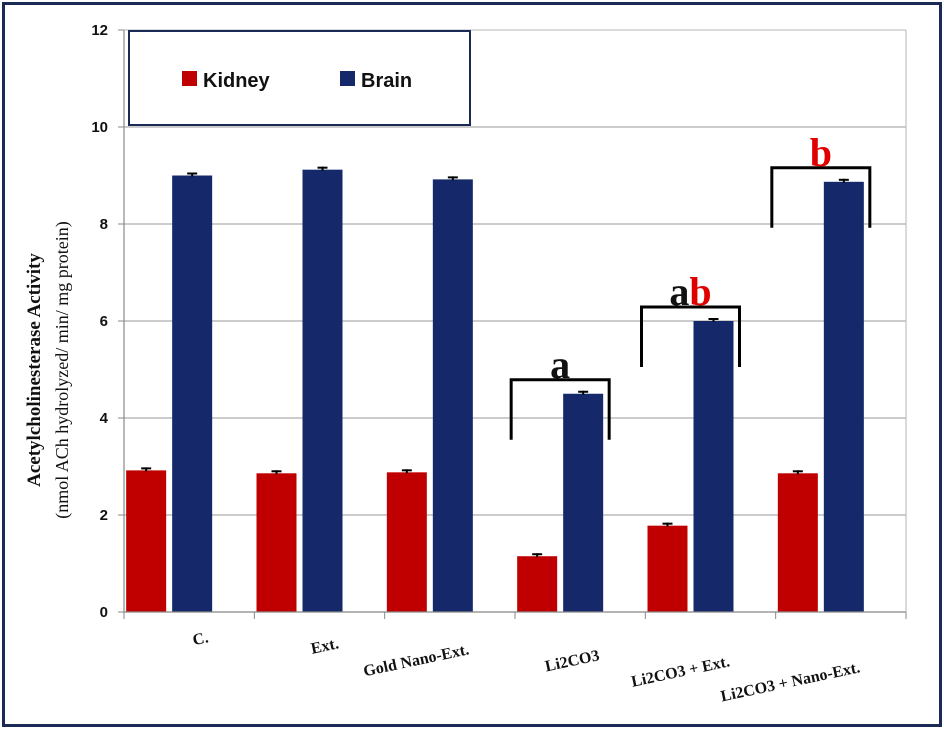  What do you see at coordinates (790, 682) in the screenshot?
I see `x-tick-label: Li2CO3 + Nano-Ext.` at bounding box center [790, 682].